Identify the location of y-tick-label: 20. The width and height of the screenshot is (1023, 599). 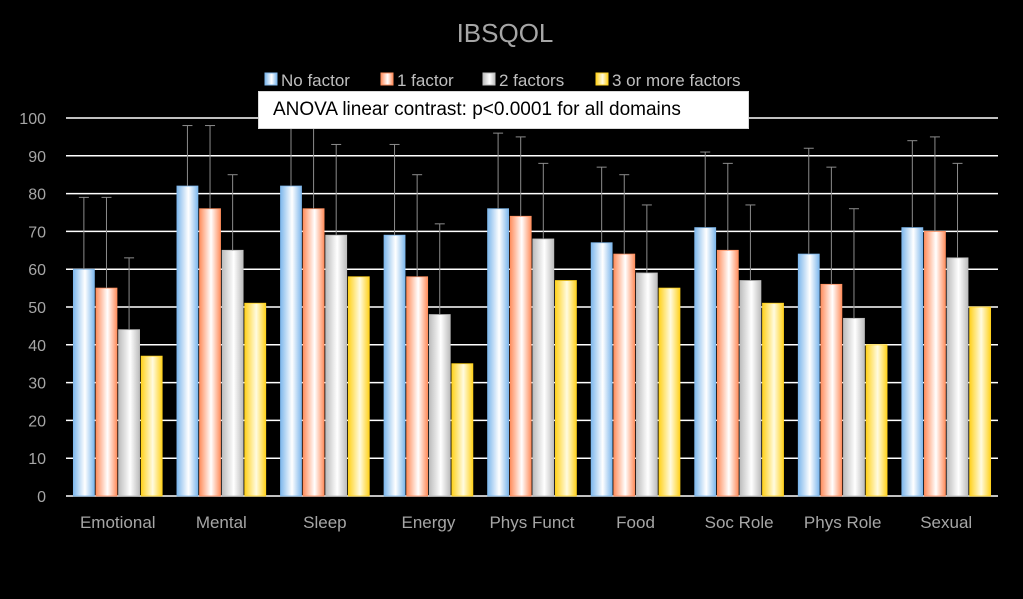
(37, 421).